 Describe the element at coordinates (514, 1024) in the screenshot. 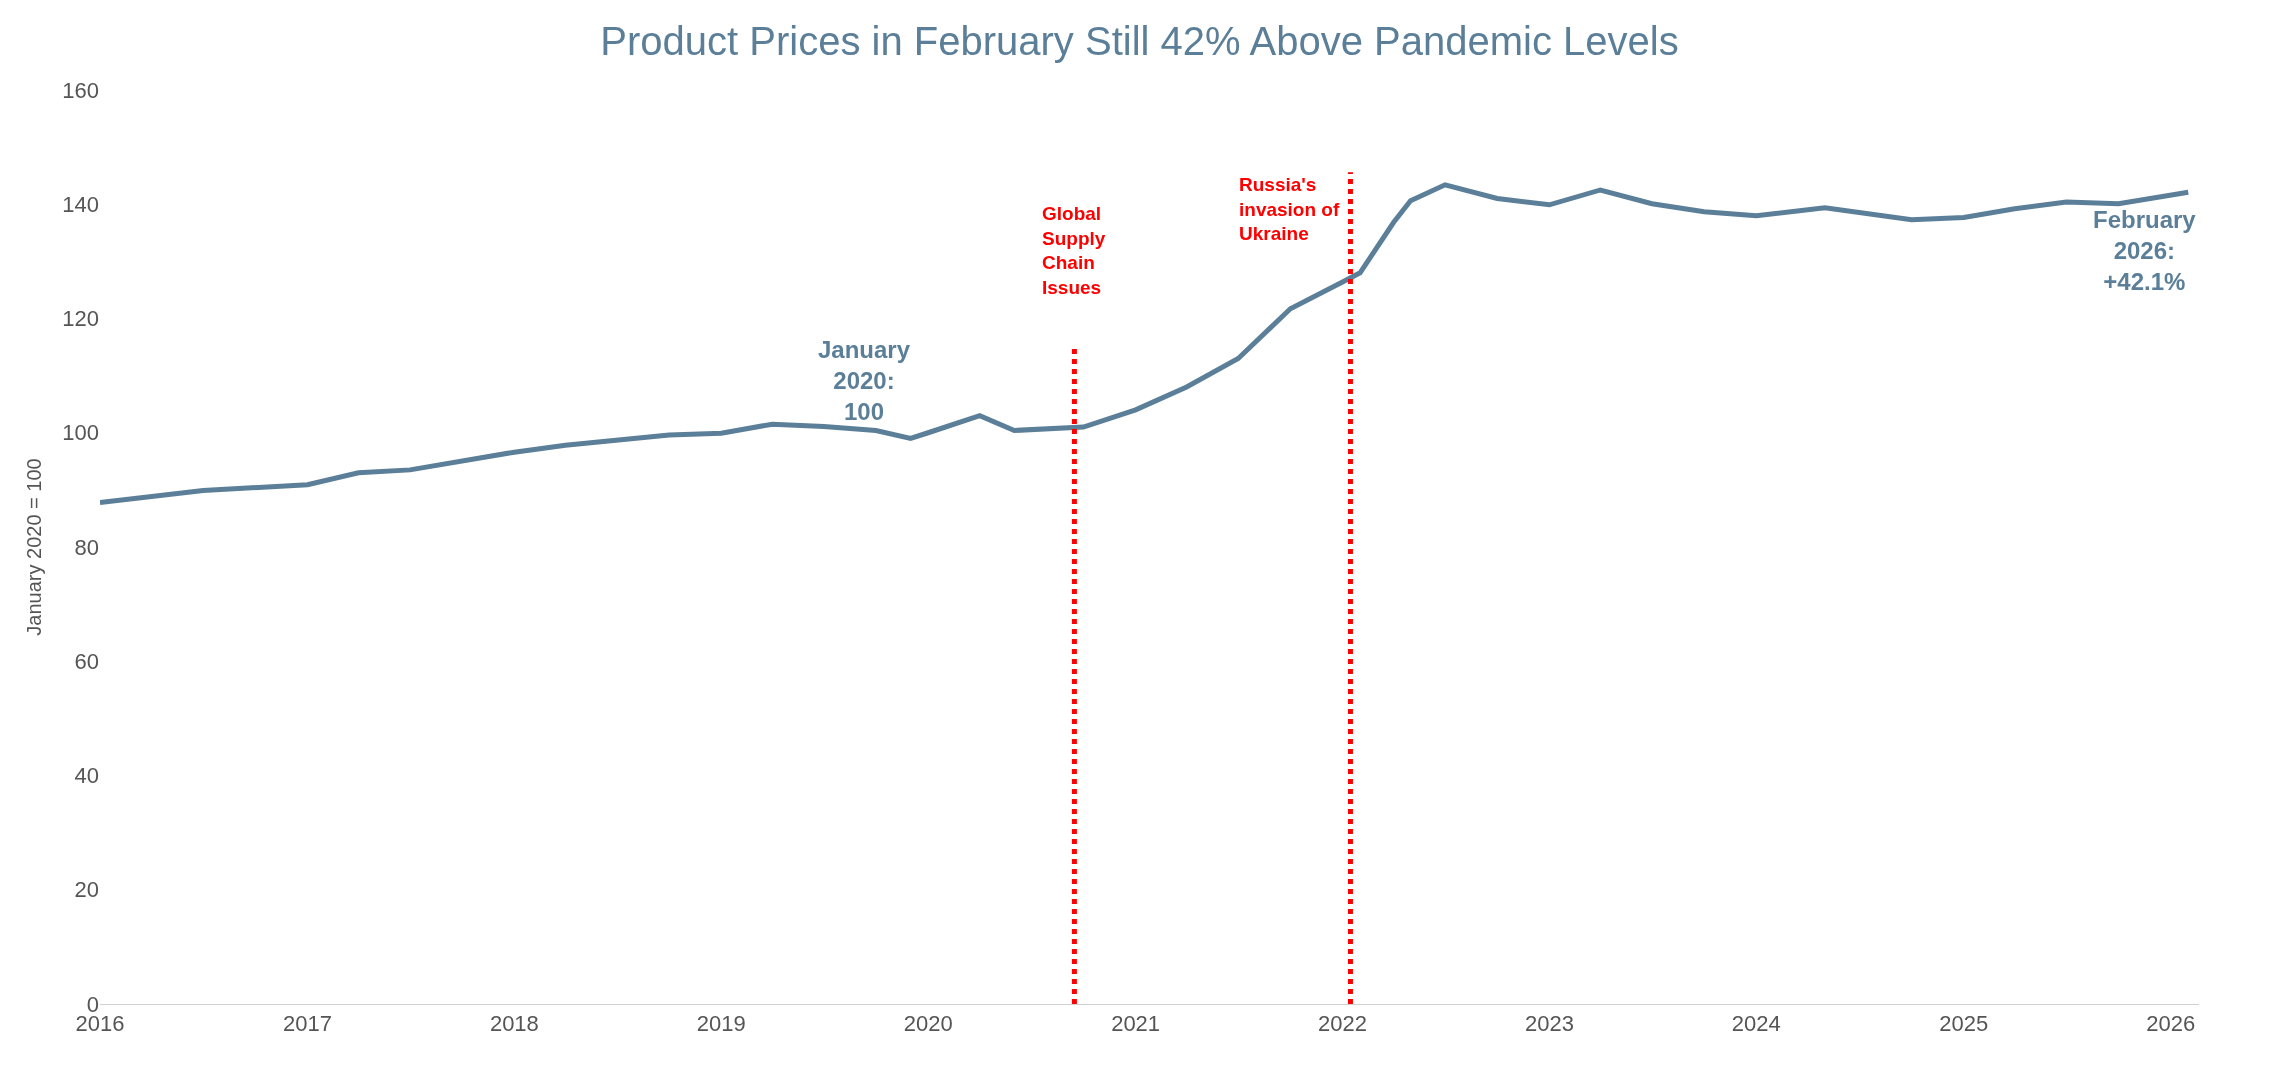

I see `x-tick-label: 2018` at that location.